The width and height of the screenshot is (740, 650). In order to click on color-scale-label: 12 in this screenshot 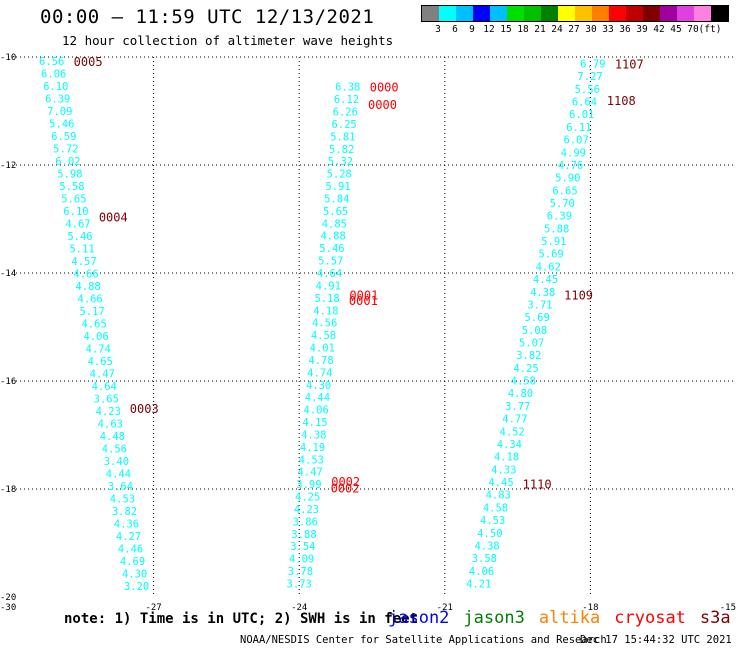, I will do `click(489, 29)`.